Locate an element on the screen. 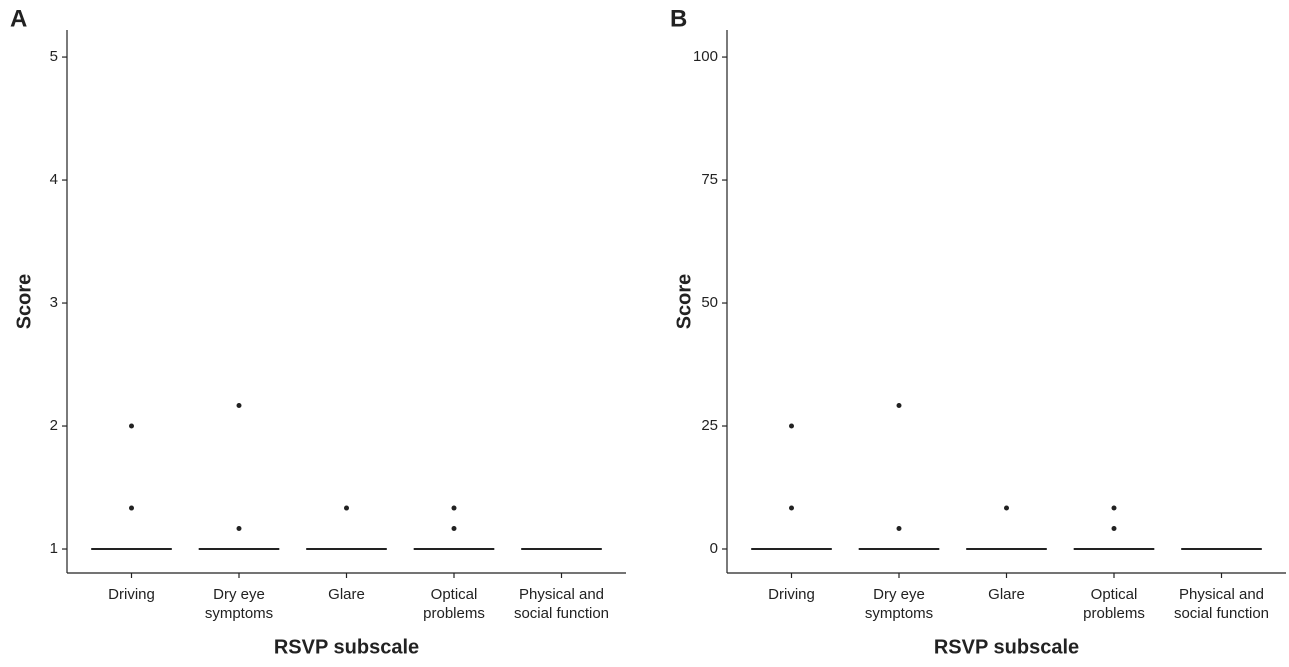 The height and width of the screenshot is (667, 1289). y-tick-label: 2 is located at coordinates (54, 425).